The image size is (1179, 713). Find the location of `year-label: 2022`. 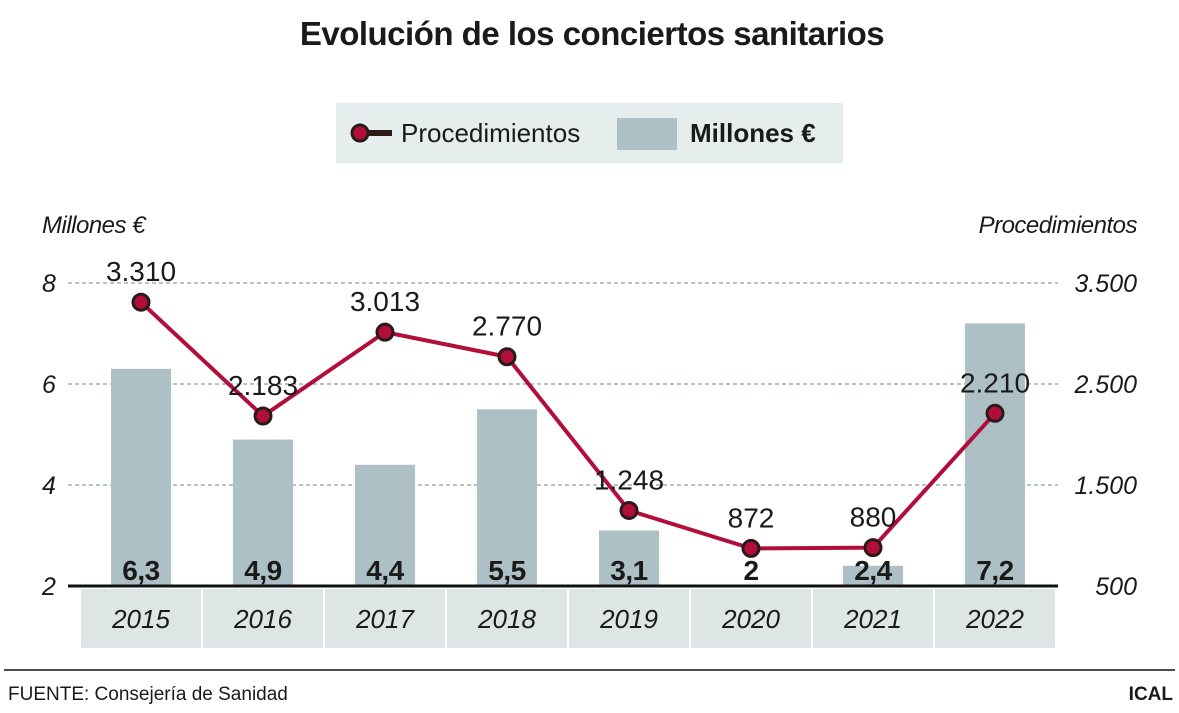

year-label: 2022 is located at coordinates (994, 619).